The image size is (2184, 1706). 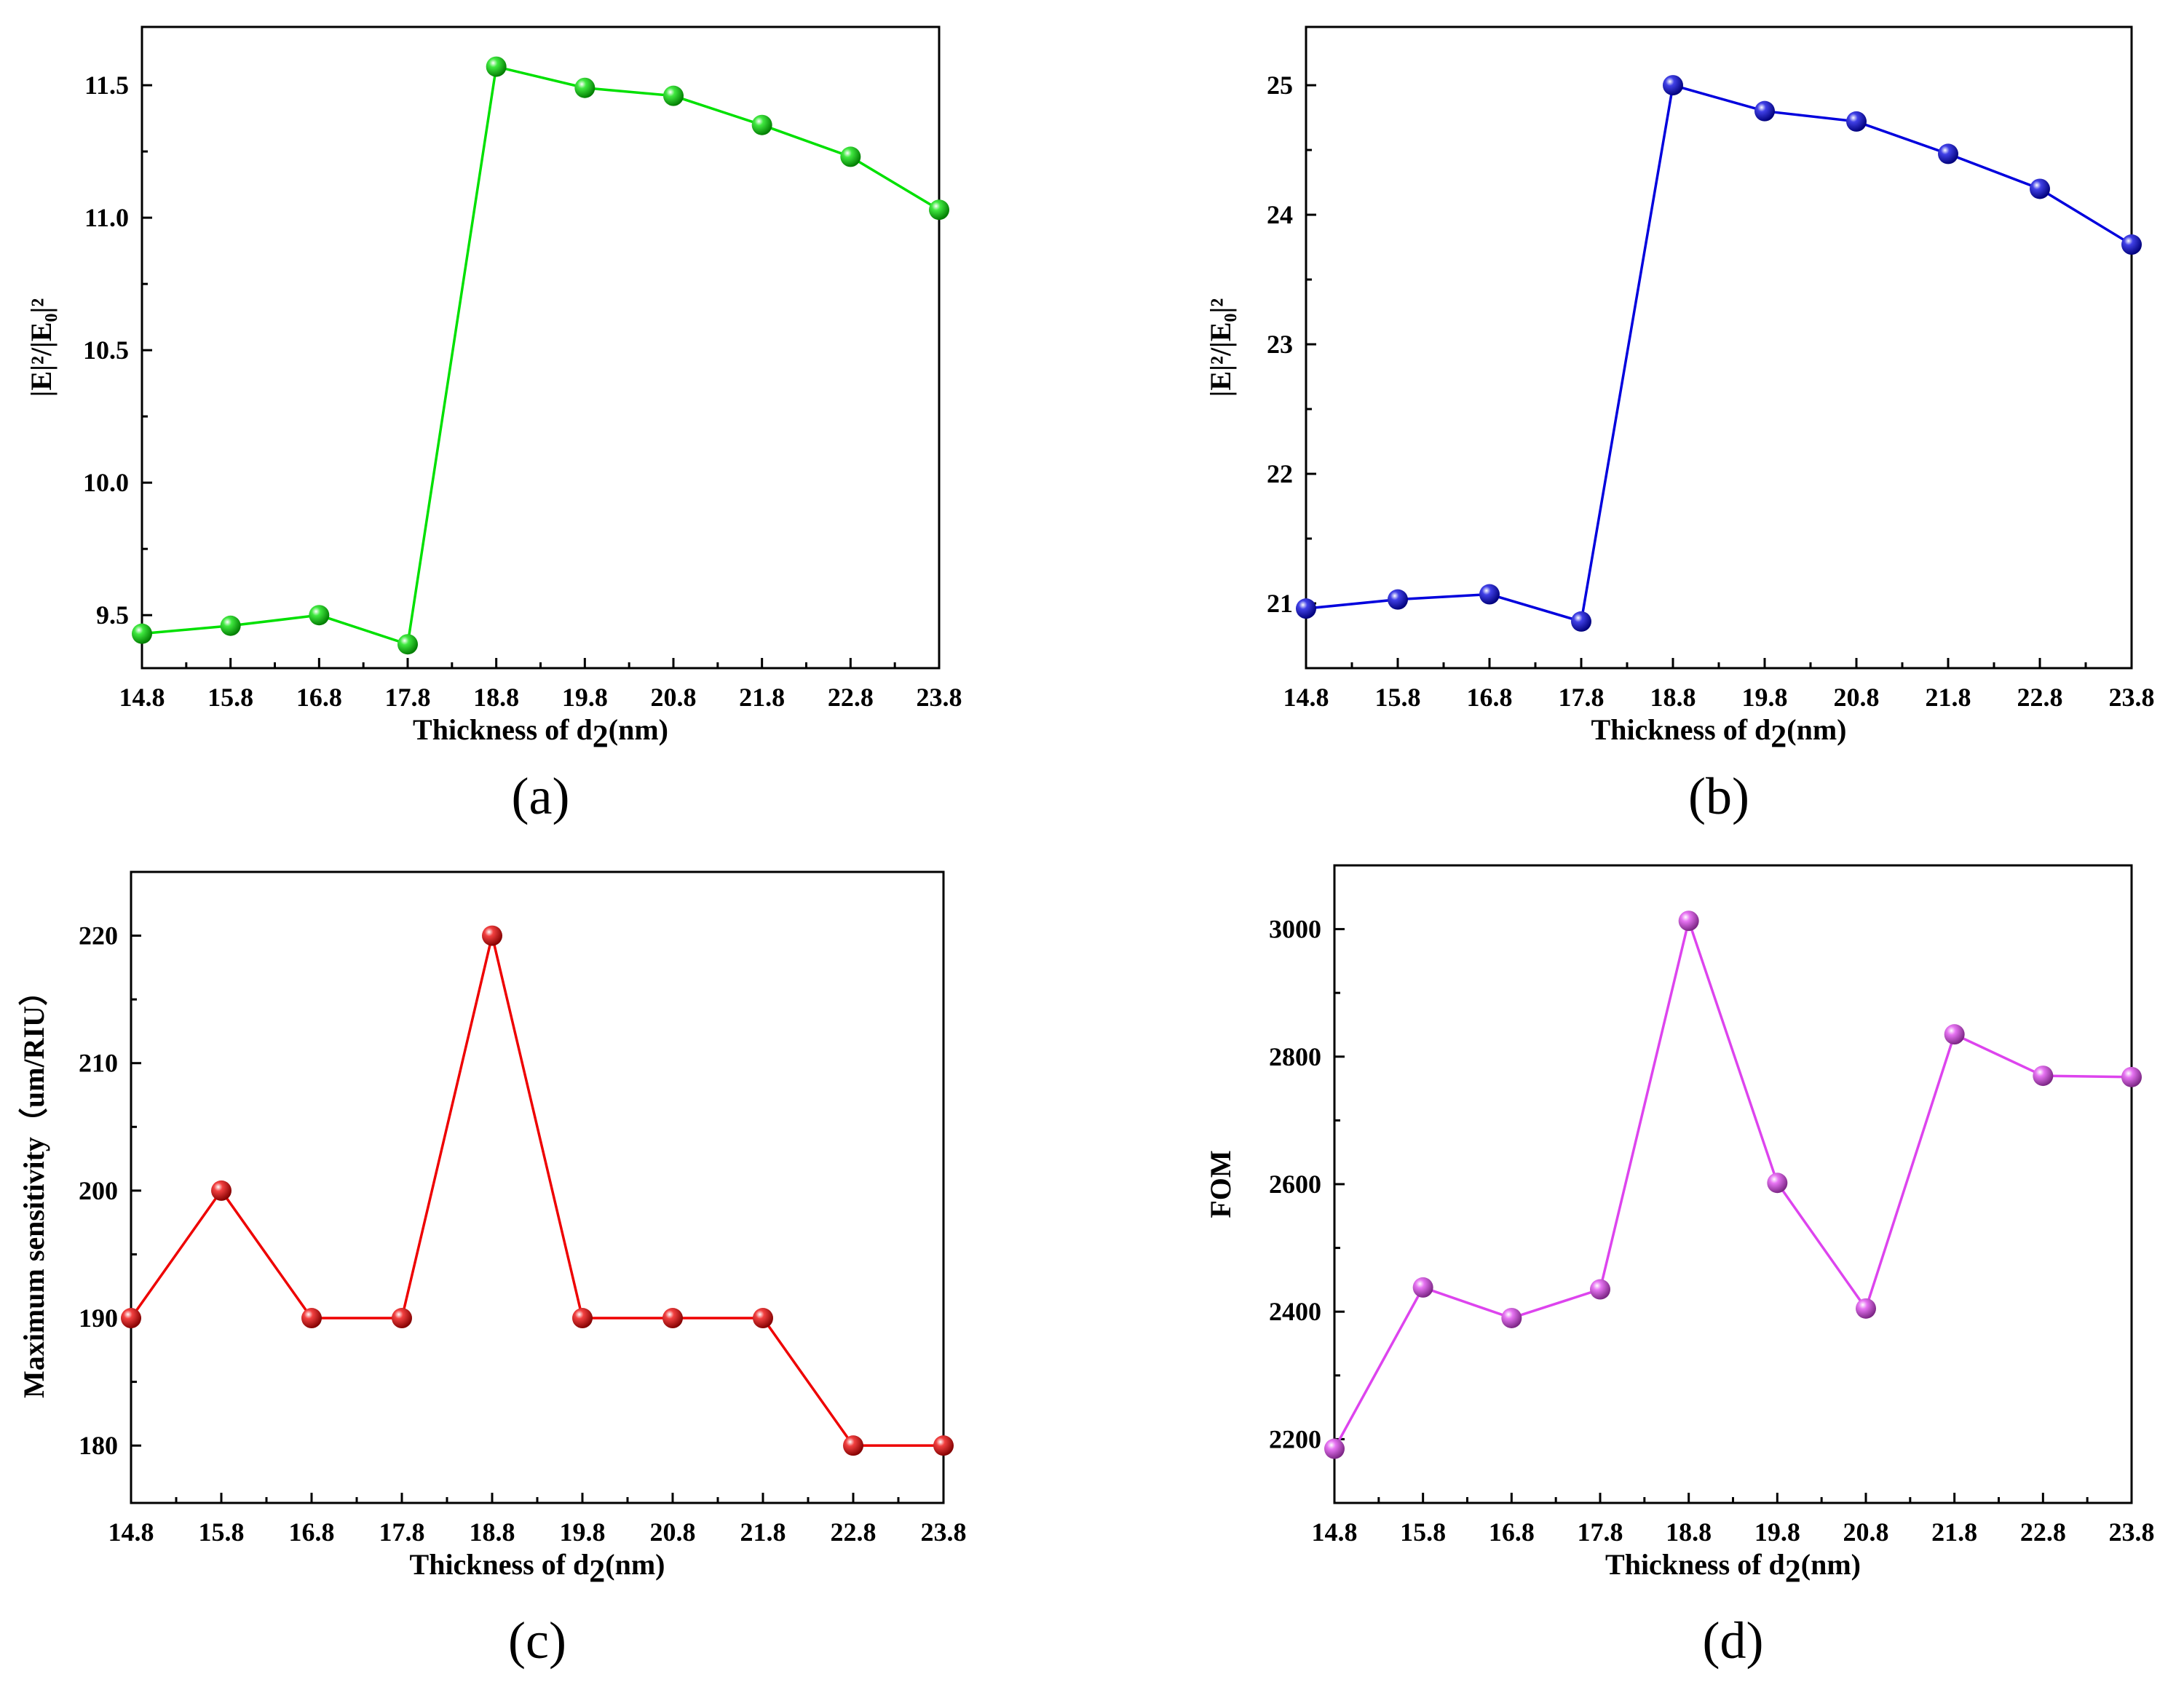 What do you see at coordinates (1295, 1056) in the screenshot?
I see `y-tick-label: 2800` at bounding box center [1295, 1056].